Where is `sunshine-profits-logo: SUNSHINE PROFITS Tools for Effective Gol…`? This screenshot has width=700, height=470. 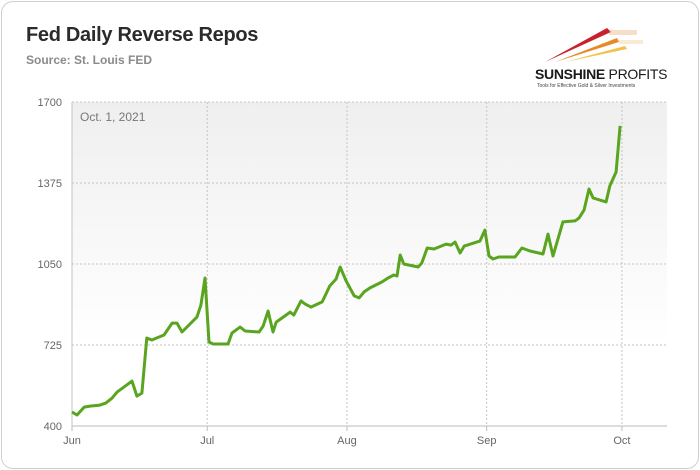
sunshine-profits-logo: SUNSHINE PROFITS Tools for Effective Gol… is located at coordinates (602, 61).